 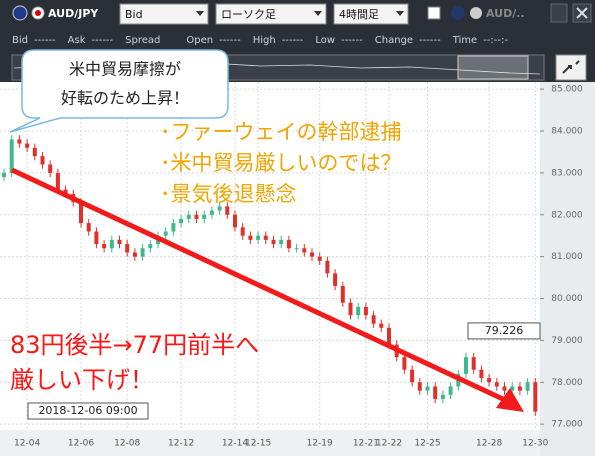 What do you see at coordinates (567, 383) in the screenshot?
I see `y-tick-label: 78.000` at bounding box center [567, 383].